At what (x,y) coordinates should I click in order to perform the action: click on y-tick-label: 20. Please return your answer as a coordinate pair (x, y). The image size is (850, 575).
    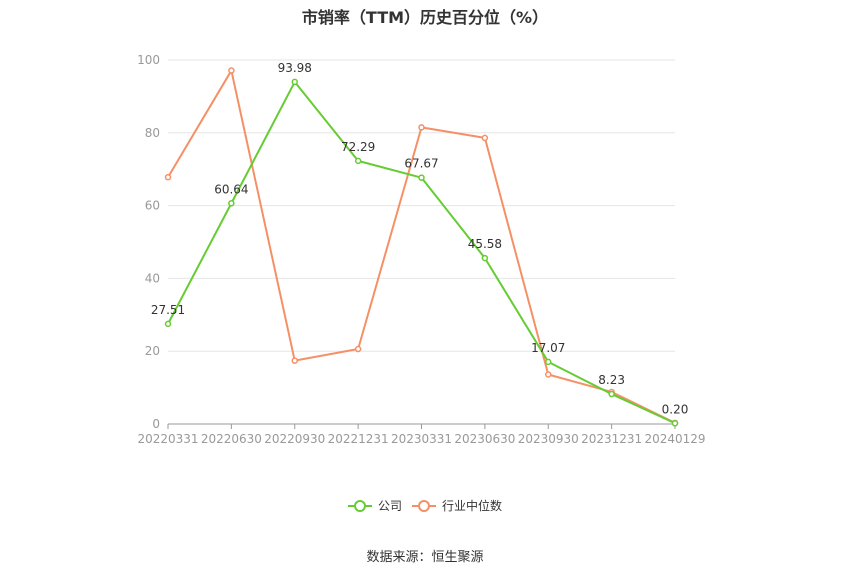
    Looking at the image, I should click on (152, 351).